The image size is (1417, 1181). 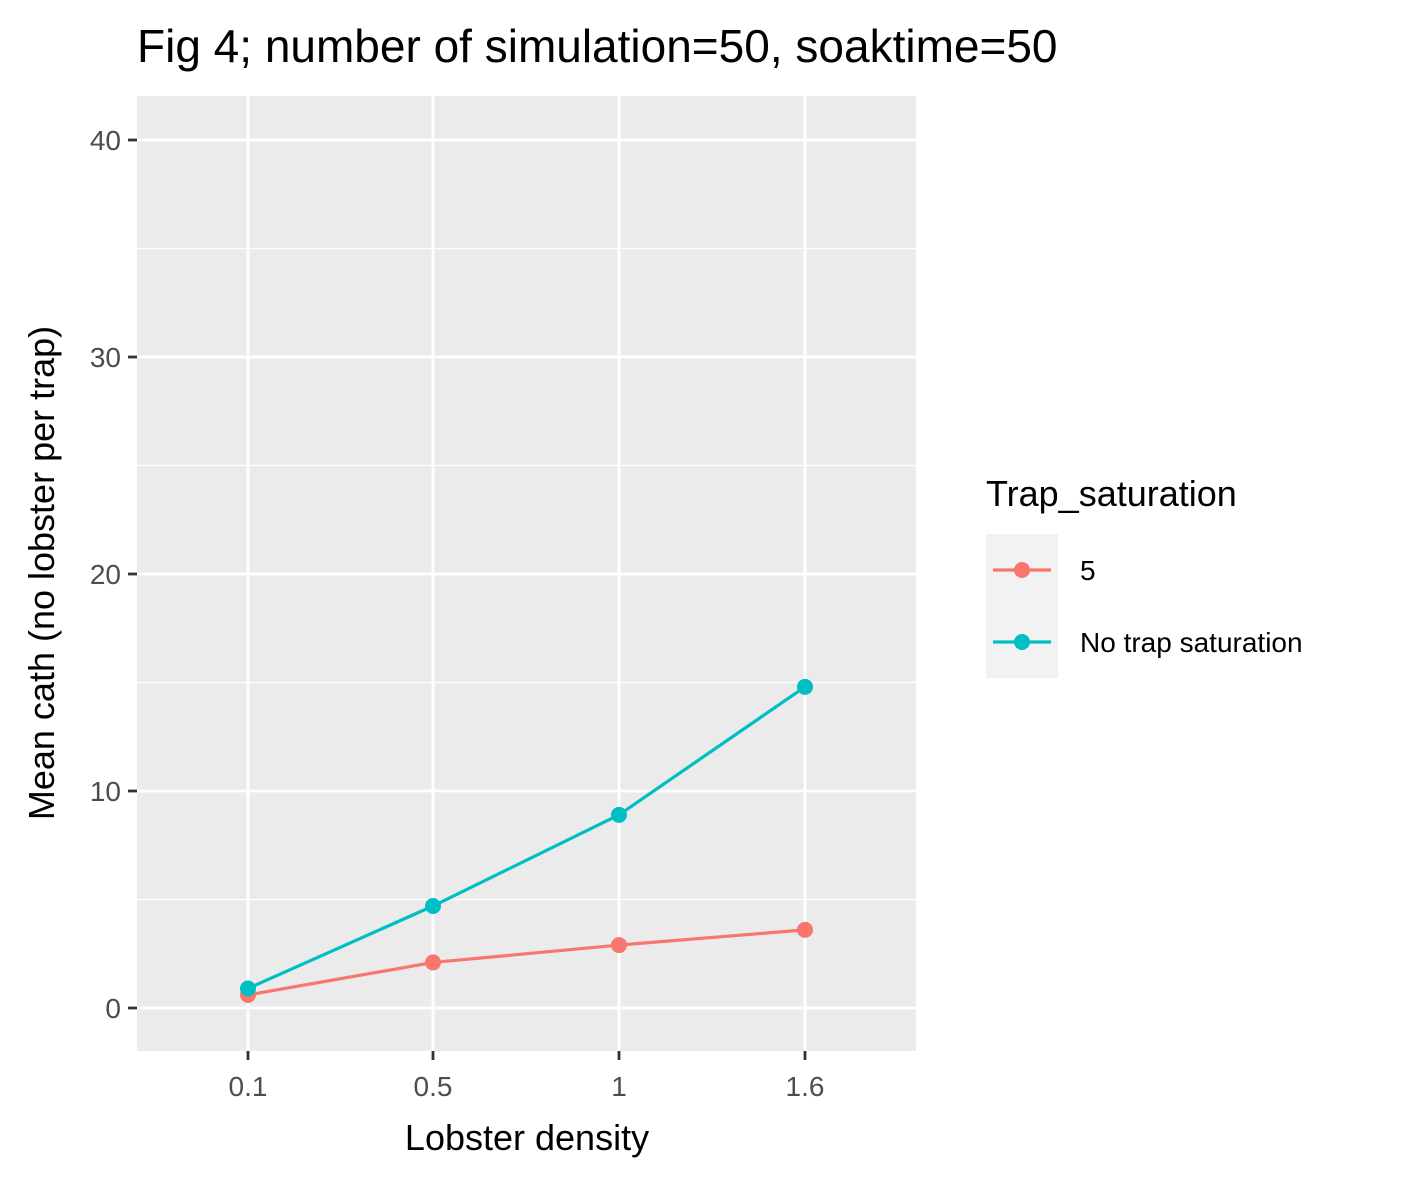 I want to click on x-tick-label: 1, so click(x=619, y=1086).